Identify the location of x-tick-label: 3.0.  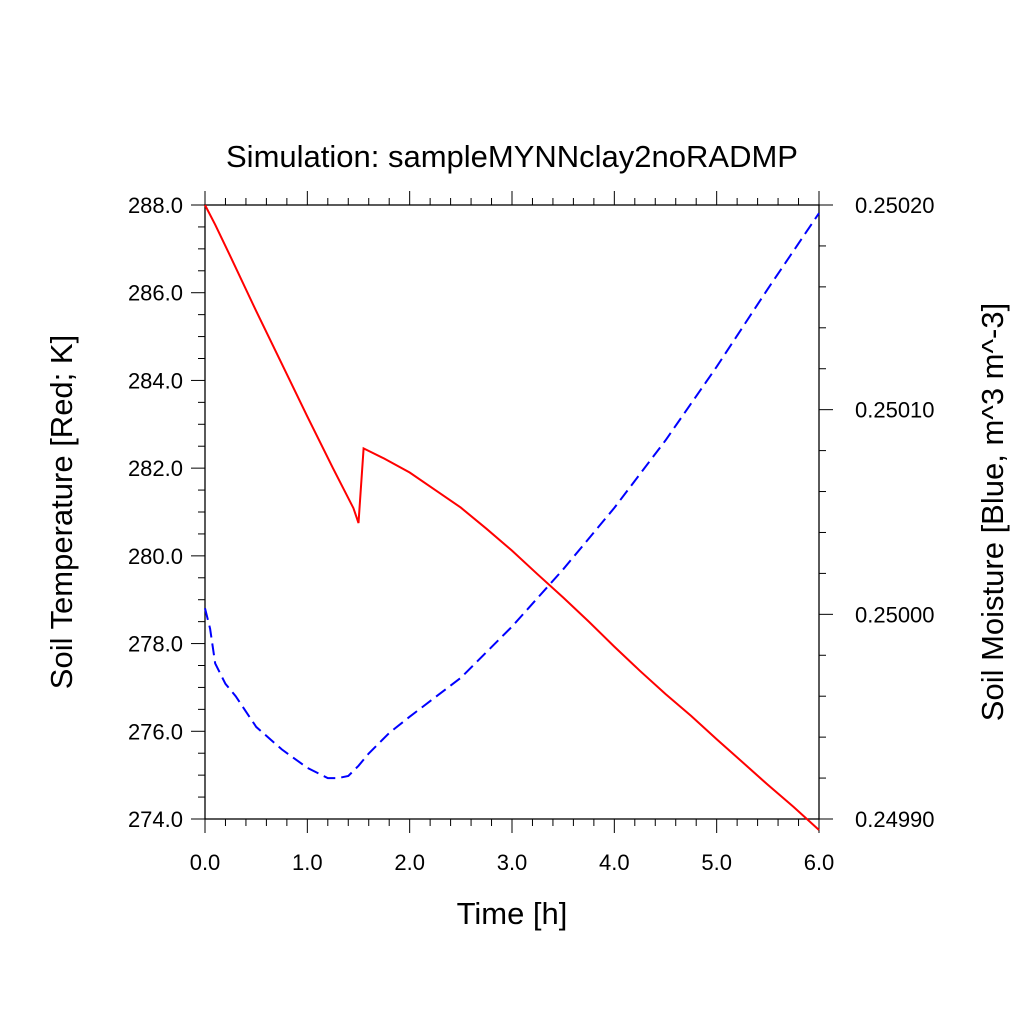
(512, 862).